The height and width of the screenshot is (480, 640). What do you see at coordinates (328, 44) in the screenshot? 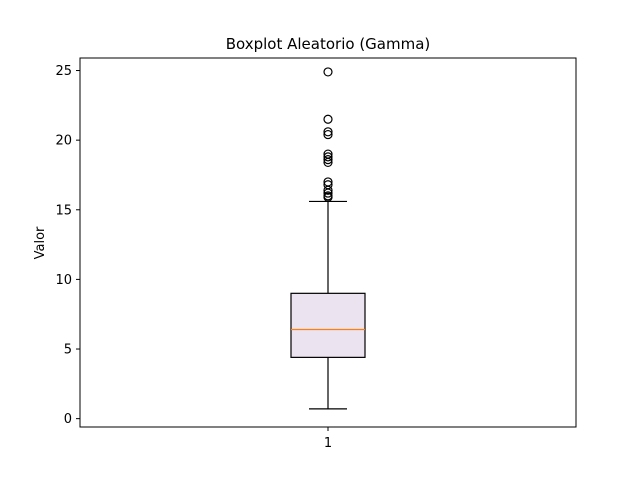
I see `chart-title: Boxplot Aleatorio (Gamma)` at bounding box center [328, 44].